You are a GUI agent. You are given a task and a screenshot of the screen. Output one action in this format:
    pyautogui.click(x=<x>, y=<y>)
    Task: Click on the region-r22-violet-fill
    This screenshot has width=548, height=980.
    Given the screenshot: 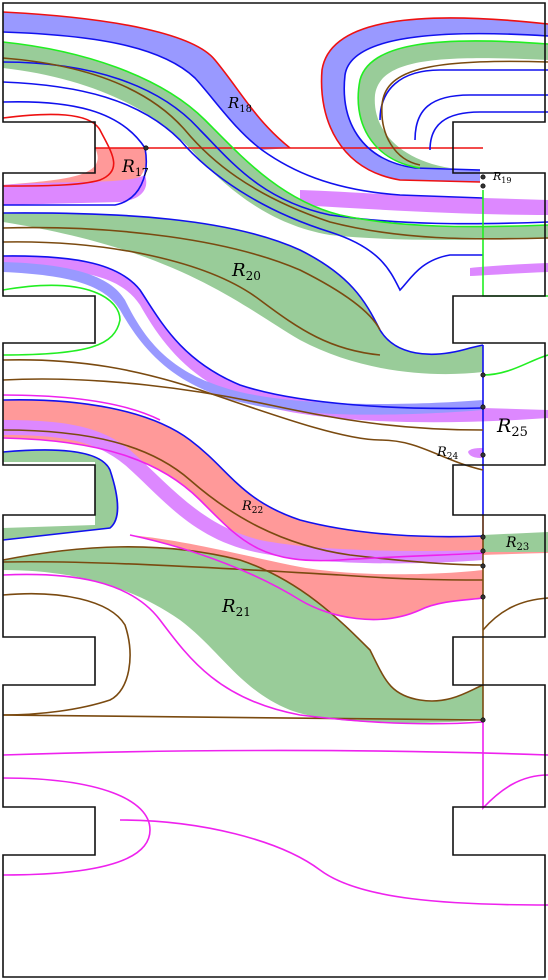 What is the action you would take?
    pyautogui.click(x=243, y=492)
    